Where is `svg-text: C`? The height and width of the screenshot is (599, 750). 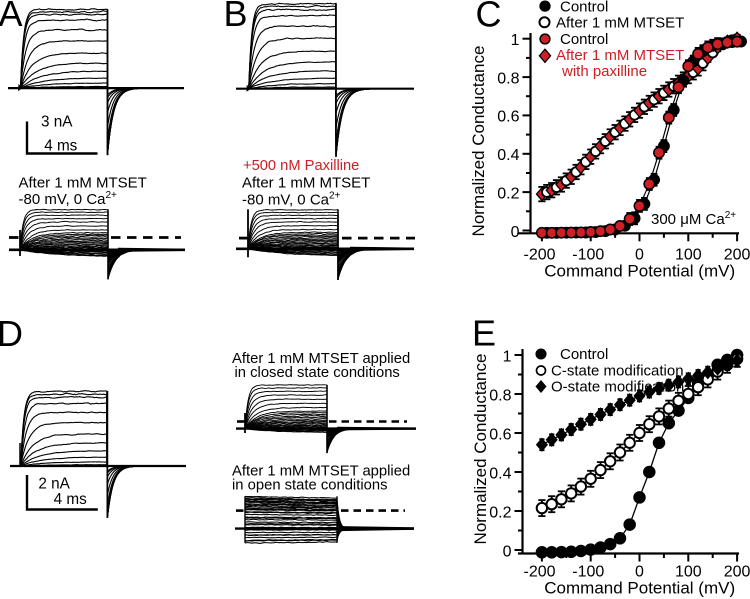
svg-text: C is located at coordinates (489, 17).